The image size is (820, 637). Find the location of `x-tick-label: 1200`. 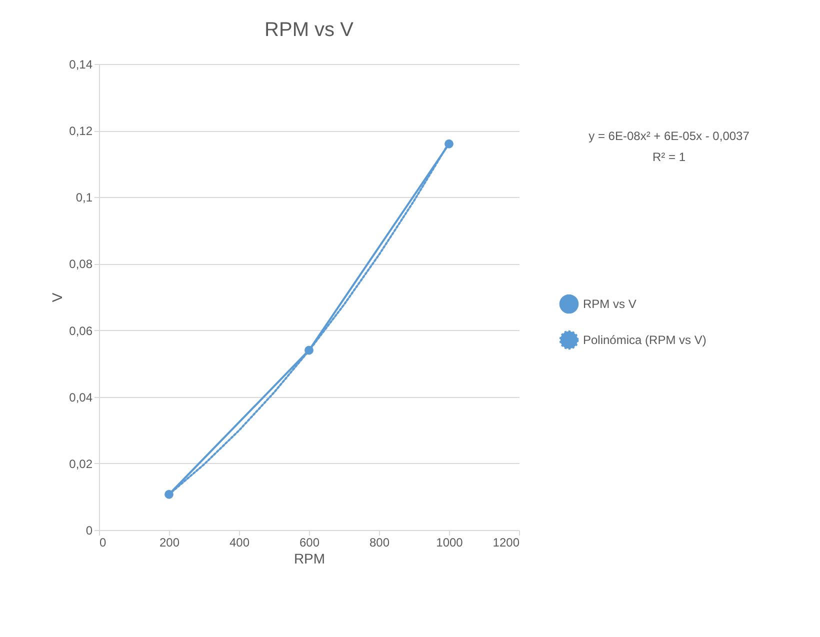

x-tick-label: 1200 is located at coordinates (506, 543).